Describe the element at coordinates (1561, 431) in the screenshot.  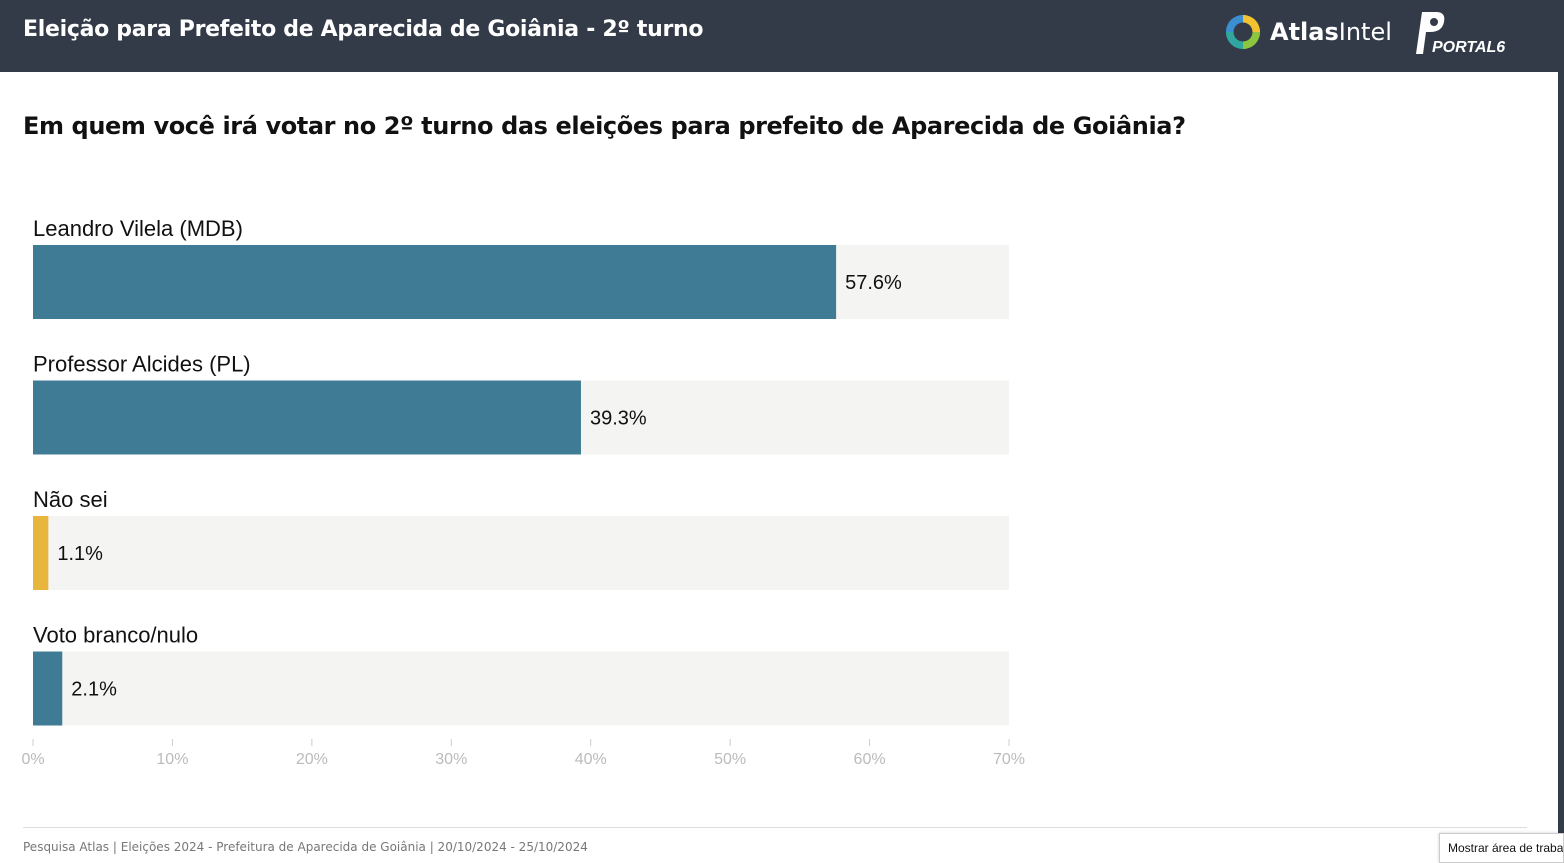
I see `window-edge` at that location.